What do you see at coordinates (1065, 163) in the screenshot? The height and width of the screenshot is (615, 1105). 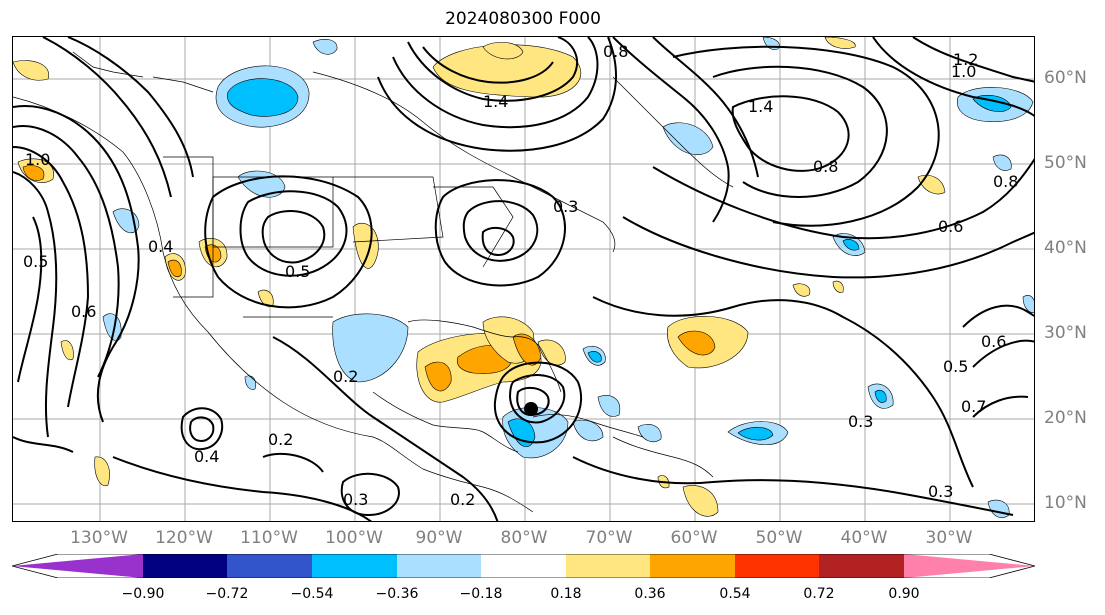 I see `lat-label: 50°N` at bounding box center [1065, 163].